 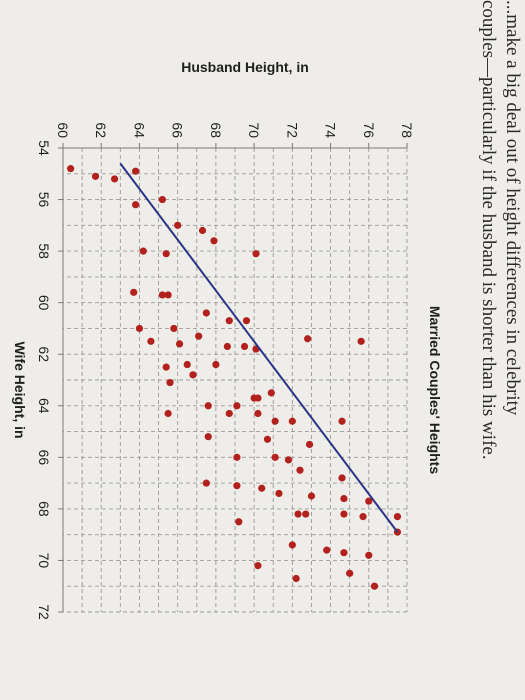 What do you see at coordinates (44, 148) in the screenshot?
I see `x-tick-label: 54` at bounding box center [44, 148].